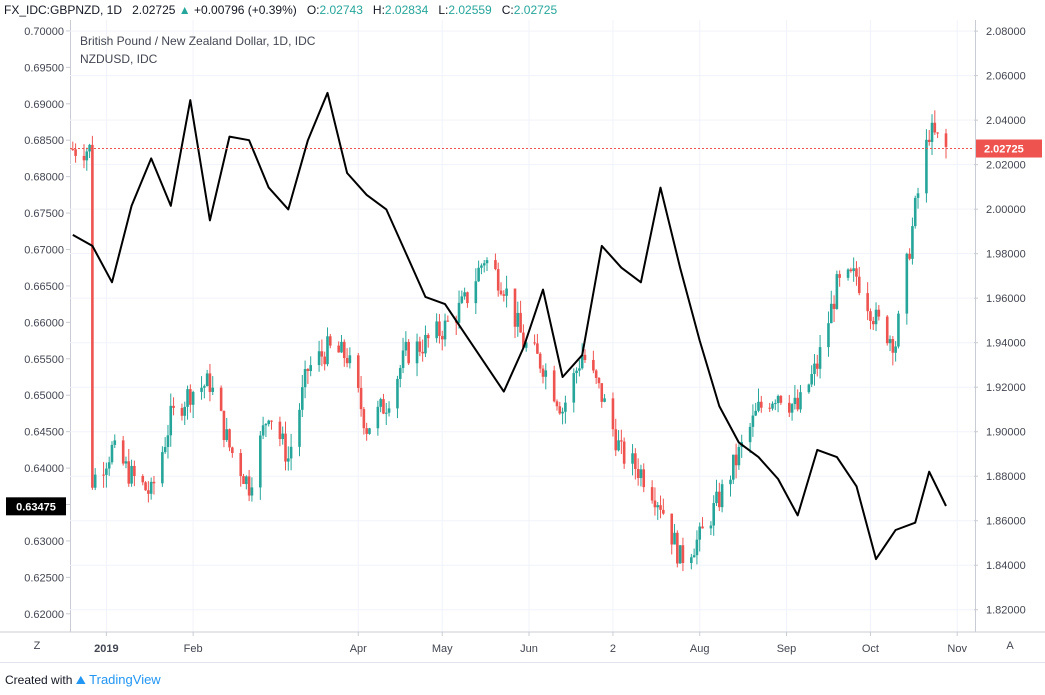 The image size is (1045, 695). What do you see at coordinates (1010, 646) in the screenshot?
I see `auto-scale-button: A` at bounding box center [1010, 646].